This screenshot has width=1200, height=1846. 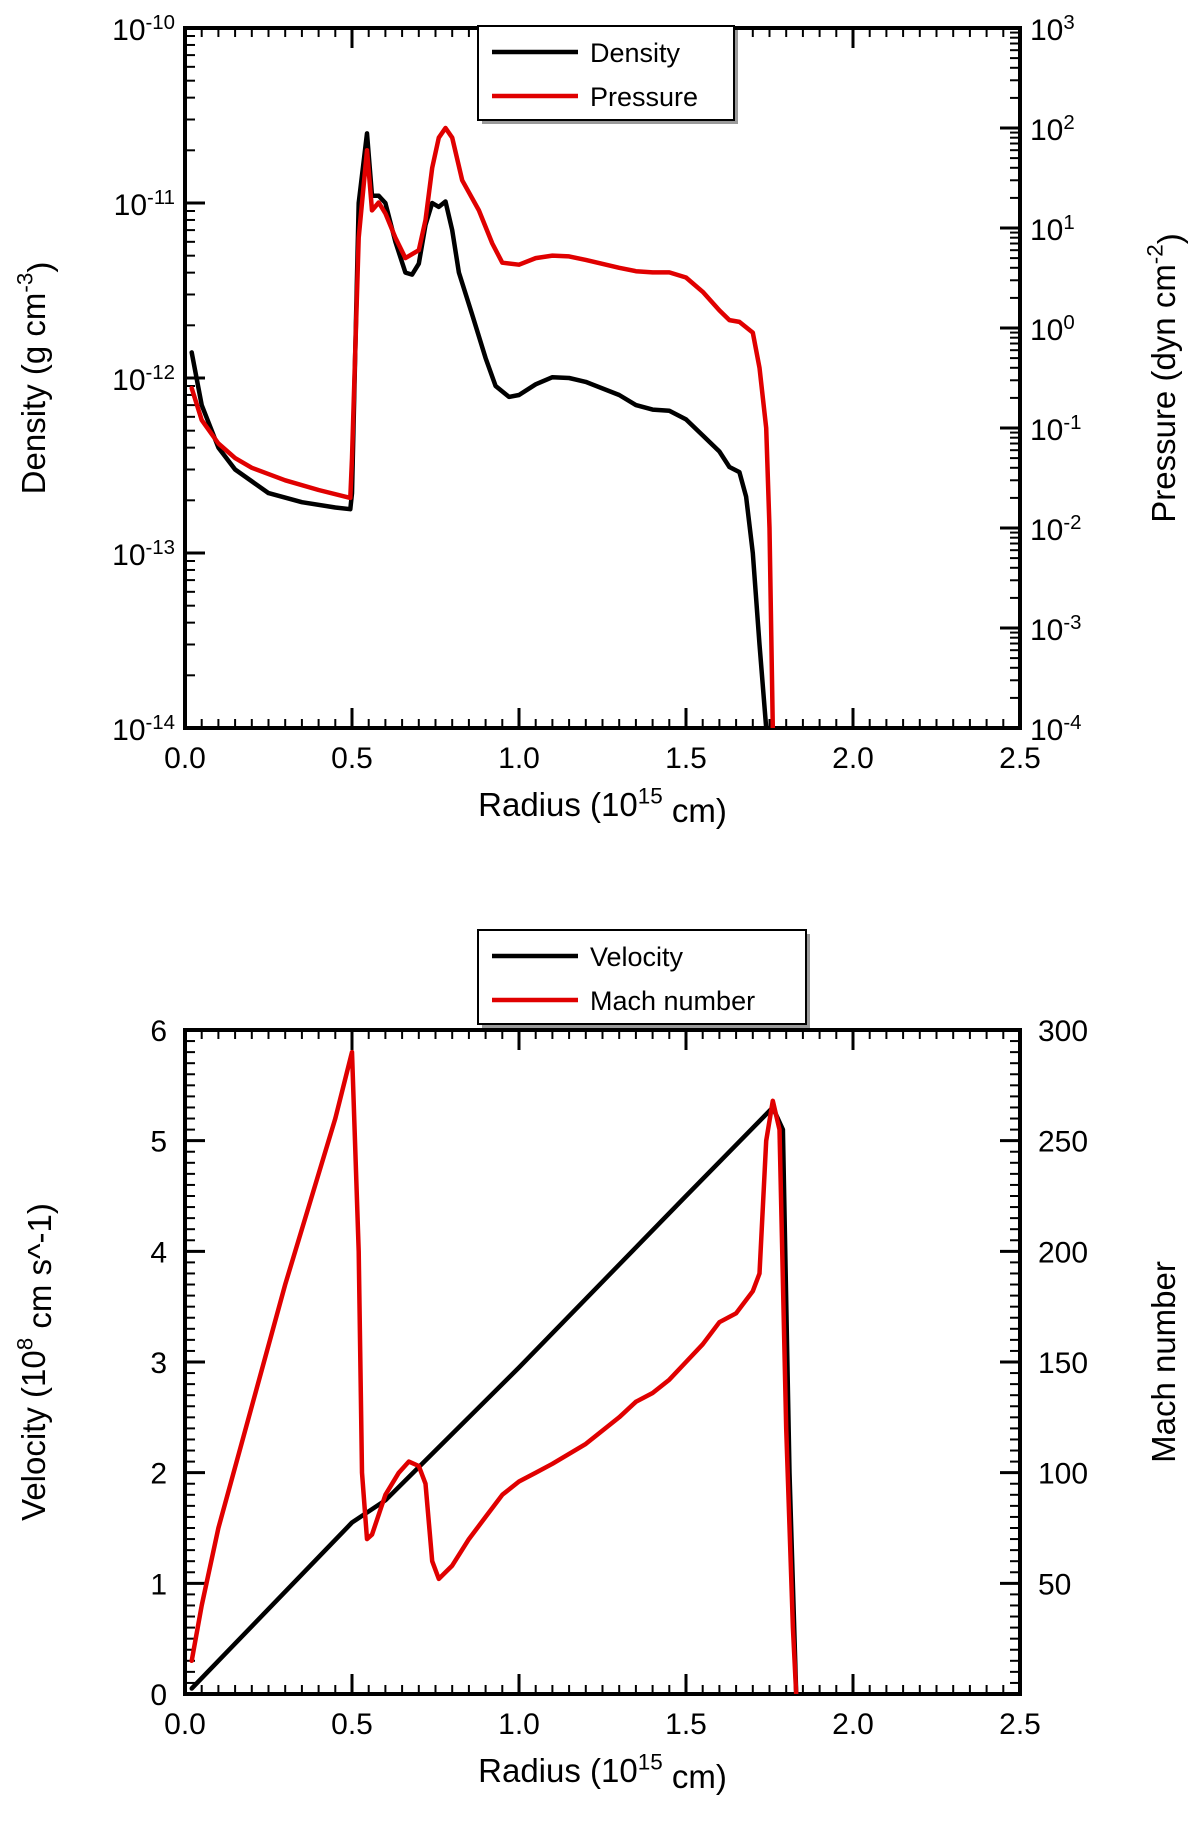 What do you see at coordinates (644, 97) in the screenshot?
I see `legend-label: Pressure` at bounding box center [644, 97].